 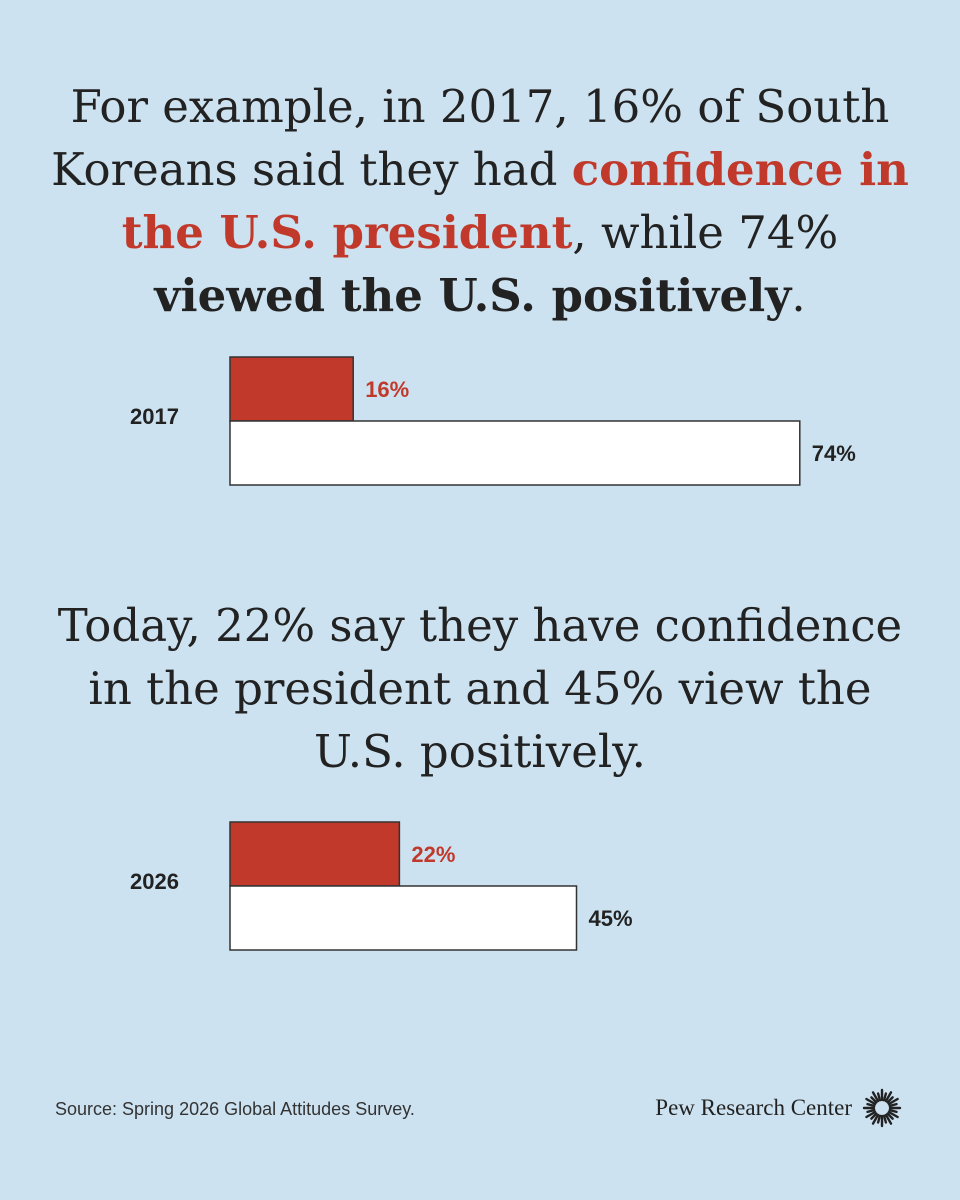 What do you see at coordinates (515, 201) in the screenshot?
I see `headline-highlight-confidence: confidence in the U.S. president` at bounding box center [515, 201].